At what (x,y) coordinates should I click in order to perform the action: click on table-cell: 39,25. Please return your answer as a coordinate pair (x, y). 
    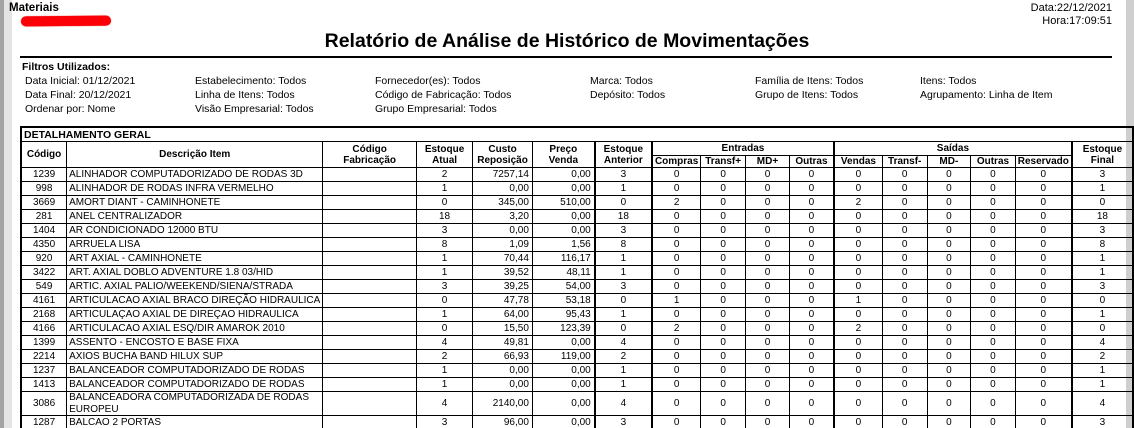
    Looking at the image, I should click on (502, 286).